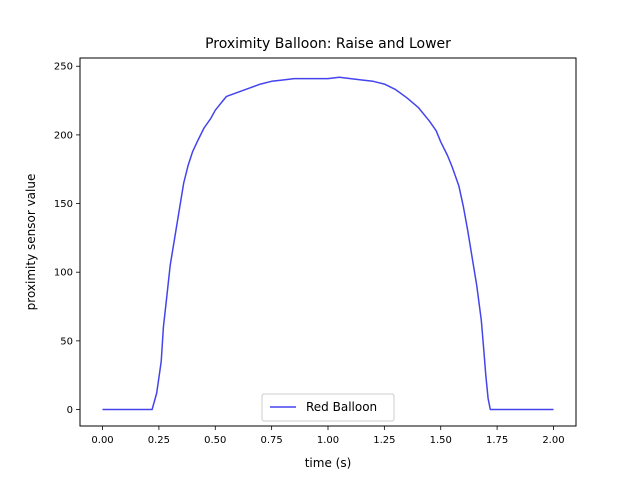  What do you see at coordinates (328, 463) in the screenshot?
I see `x-axis-label: time (s)` at bounding box center [328, 463].